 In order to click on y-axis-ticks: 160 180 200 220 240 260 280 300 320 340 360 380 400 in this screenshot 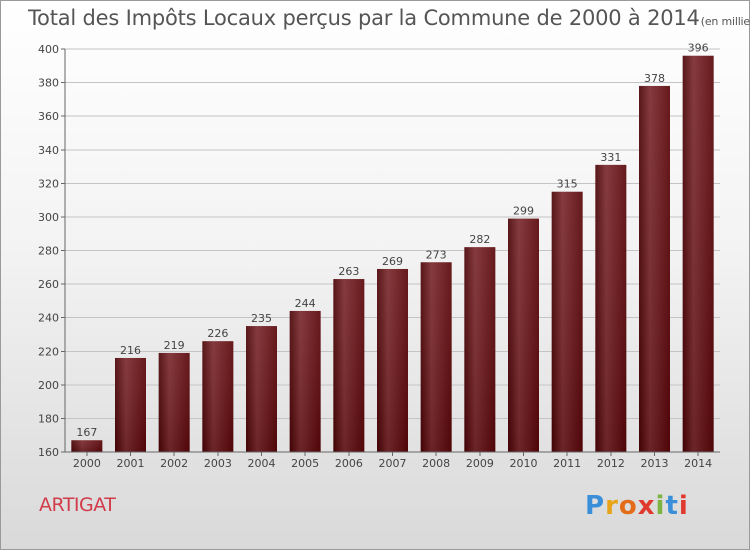, I will do `click(51, 251)`.